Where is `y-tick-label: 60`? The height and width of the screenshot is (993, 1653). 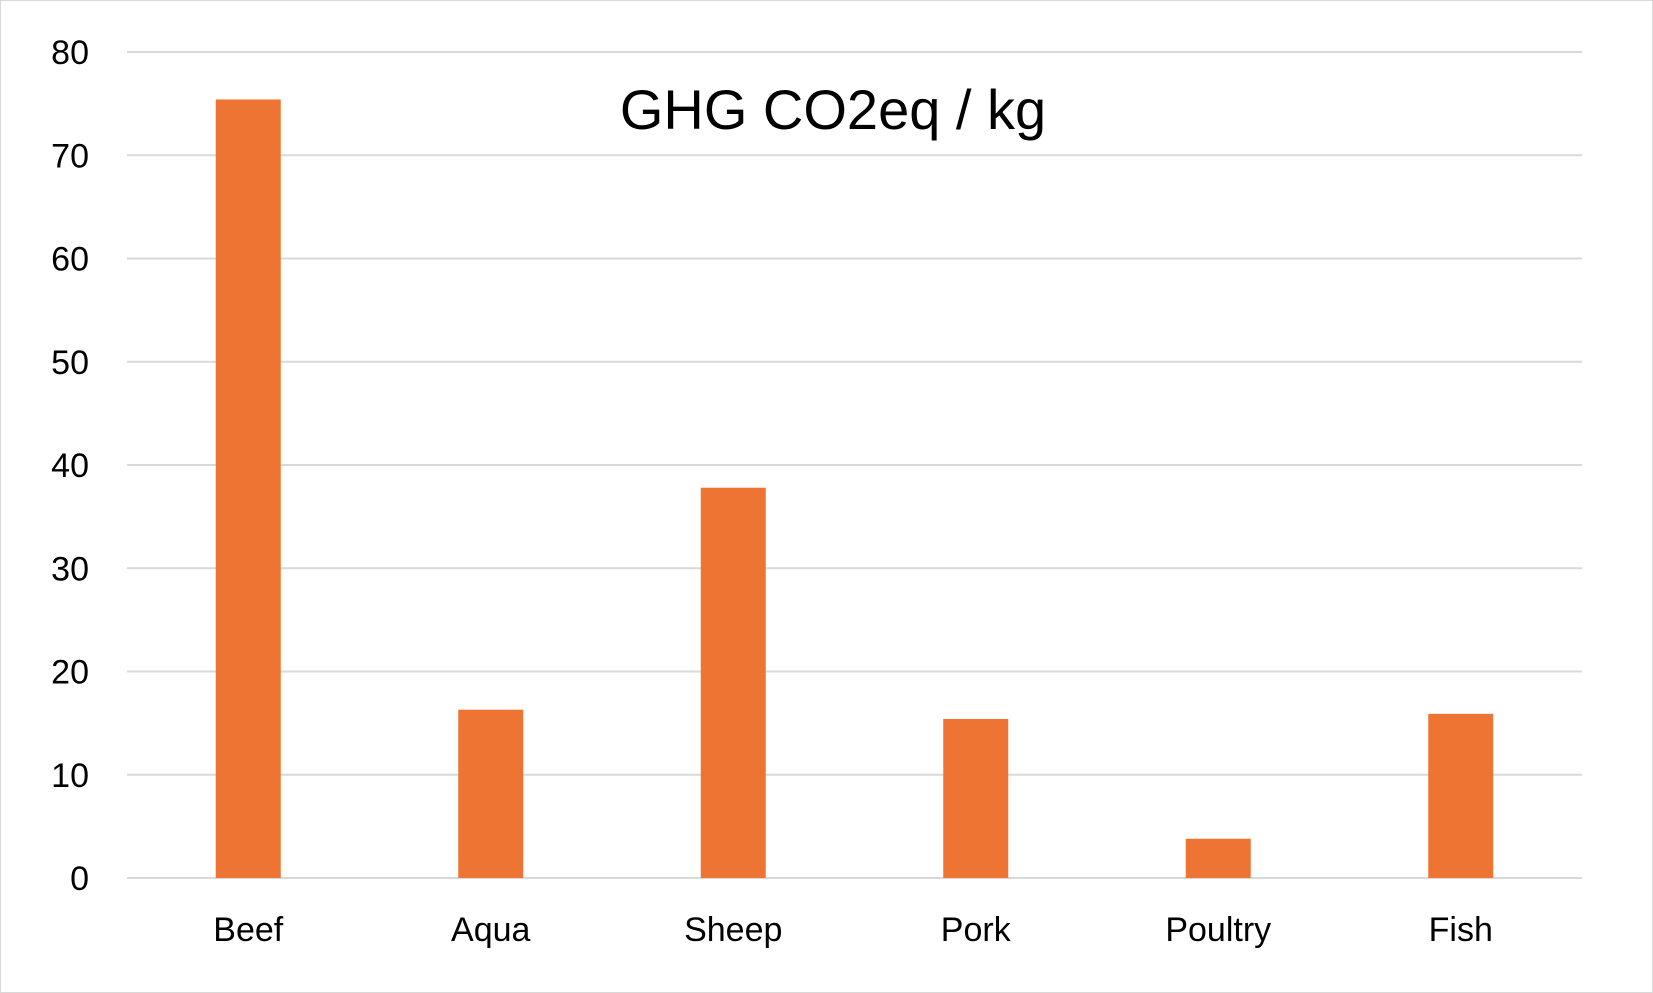
y-tick-label: 60 is located at coordinates (70, 260).